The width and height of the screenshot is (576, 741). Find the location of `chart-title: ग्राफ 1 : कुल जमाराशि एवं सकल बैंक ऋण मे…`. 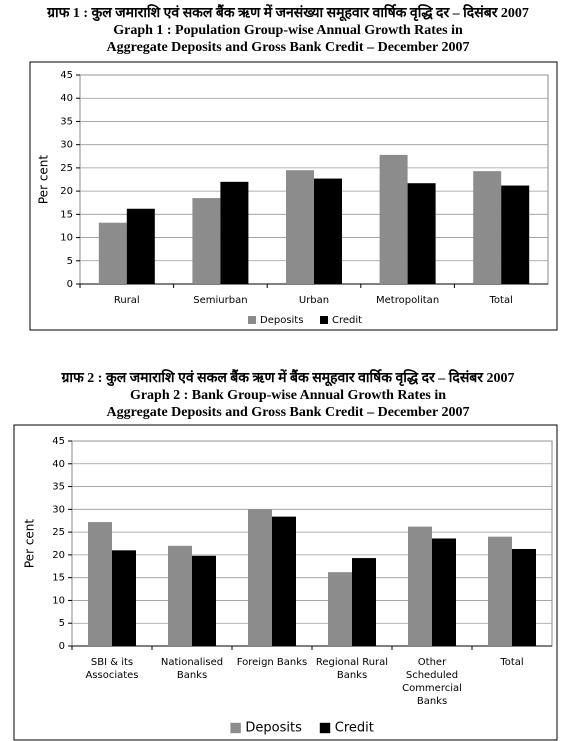

chart-title: ग्राफ 1 : कुल जमाराशि एवं सकल बैंक ऋण मे… is located at coordinates (287, 13).